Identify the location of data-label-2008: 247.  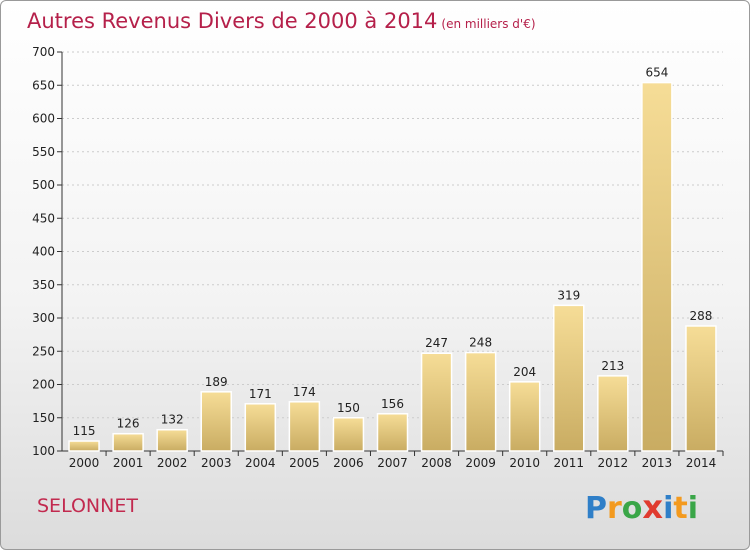
(436, 343).